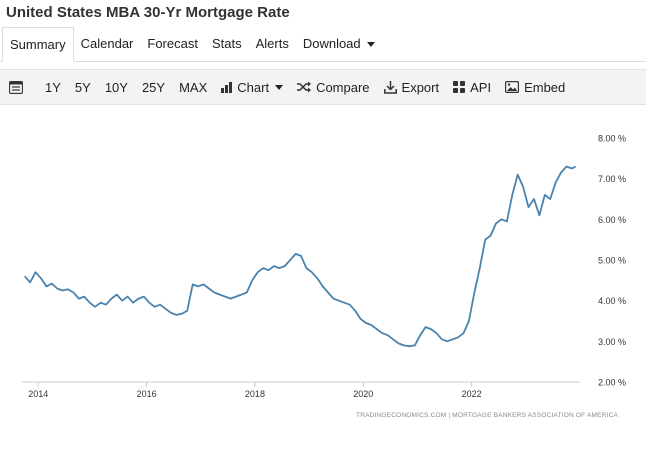 This screenshot has width=646, height=449. I want to click on x-axis: 2014 2016 2018 2020 2022, so click(255, 390).